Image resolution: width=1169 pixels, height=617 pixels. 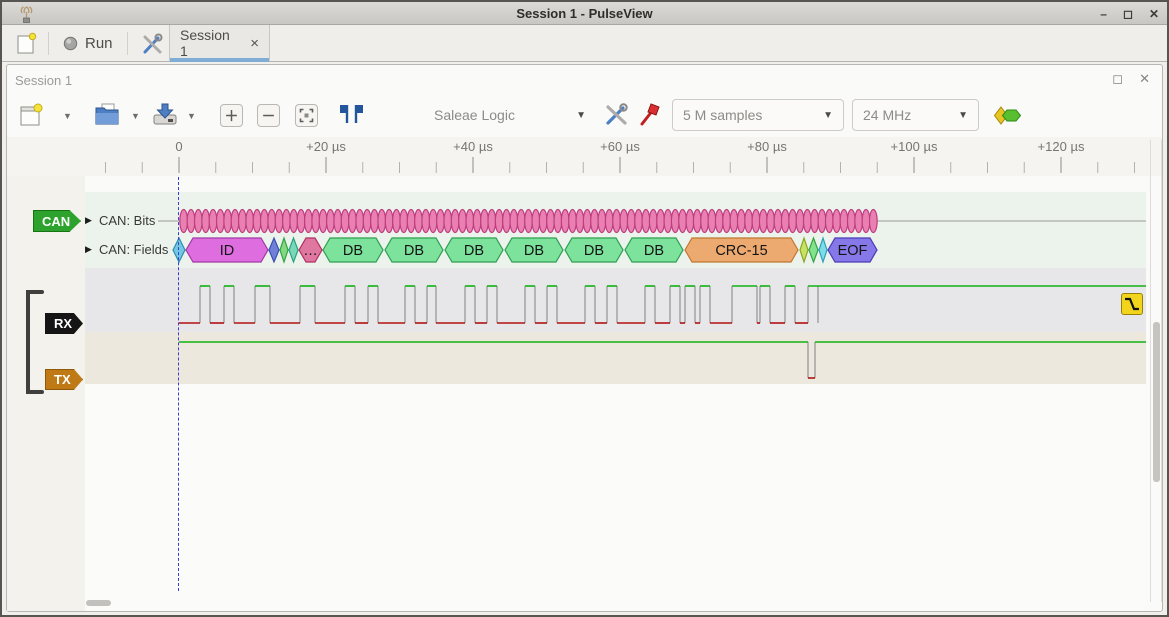 What do you see at coordinates (70, 43) in the screenshot?
I see `run-state-icon` at bounding box center [70, 43].